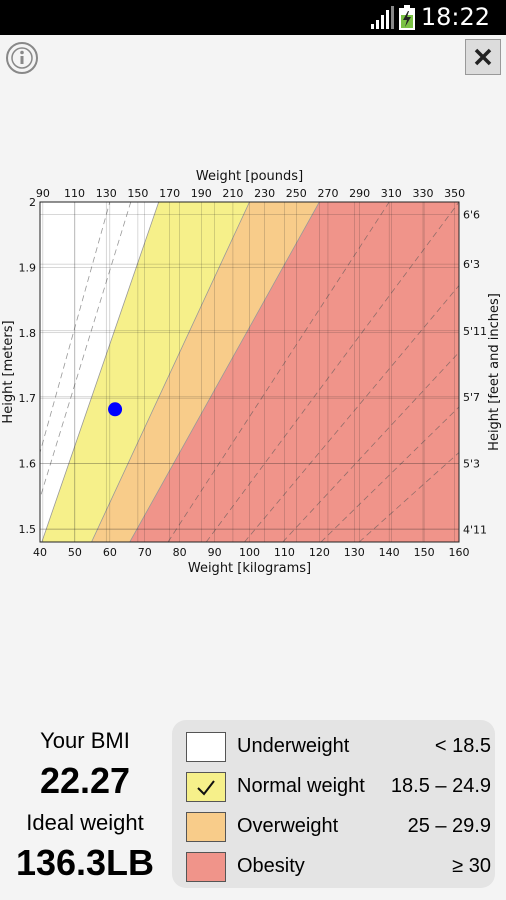 This screenshot has width=506, height=900. What do you see at coordinates (462, 746) in the screenshot?
I see `legend-range: < 18.5` at bounding box center [462, 746].